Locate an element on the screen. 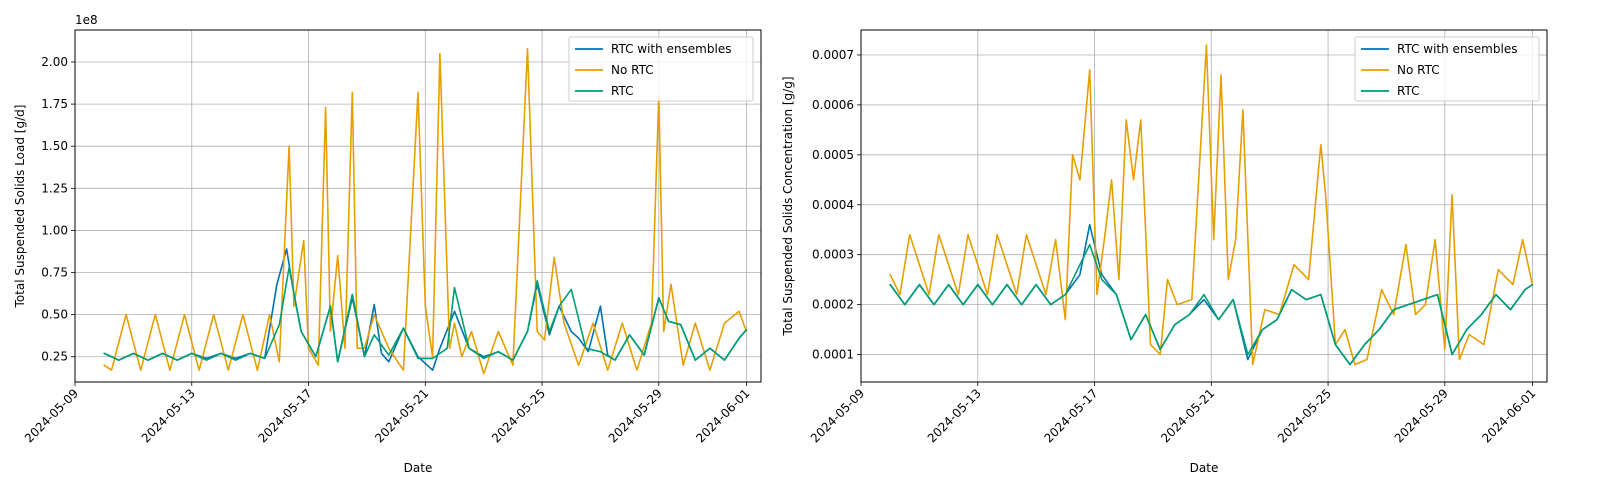  y-axis-ticks: 0.25 0.50 0.75 1.00 1.25 1.50 1.75 2.00 is located at coordinates (58, 209).